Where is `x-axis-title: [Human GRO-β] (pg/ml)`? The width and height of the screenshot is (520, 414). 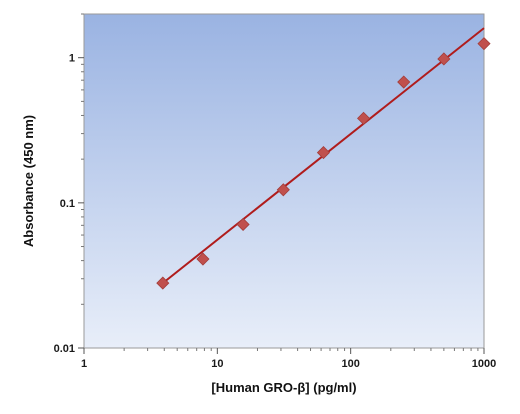
x-axis-title: [Human GRO-β] (pg/ml) is located at coordinates (283, 387).